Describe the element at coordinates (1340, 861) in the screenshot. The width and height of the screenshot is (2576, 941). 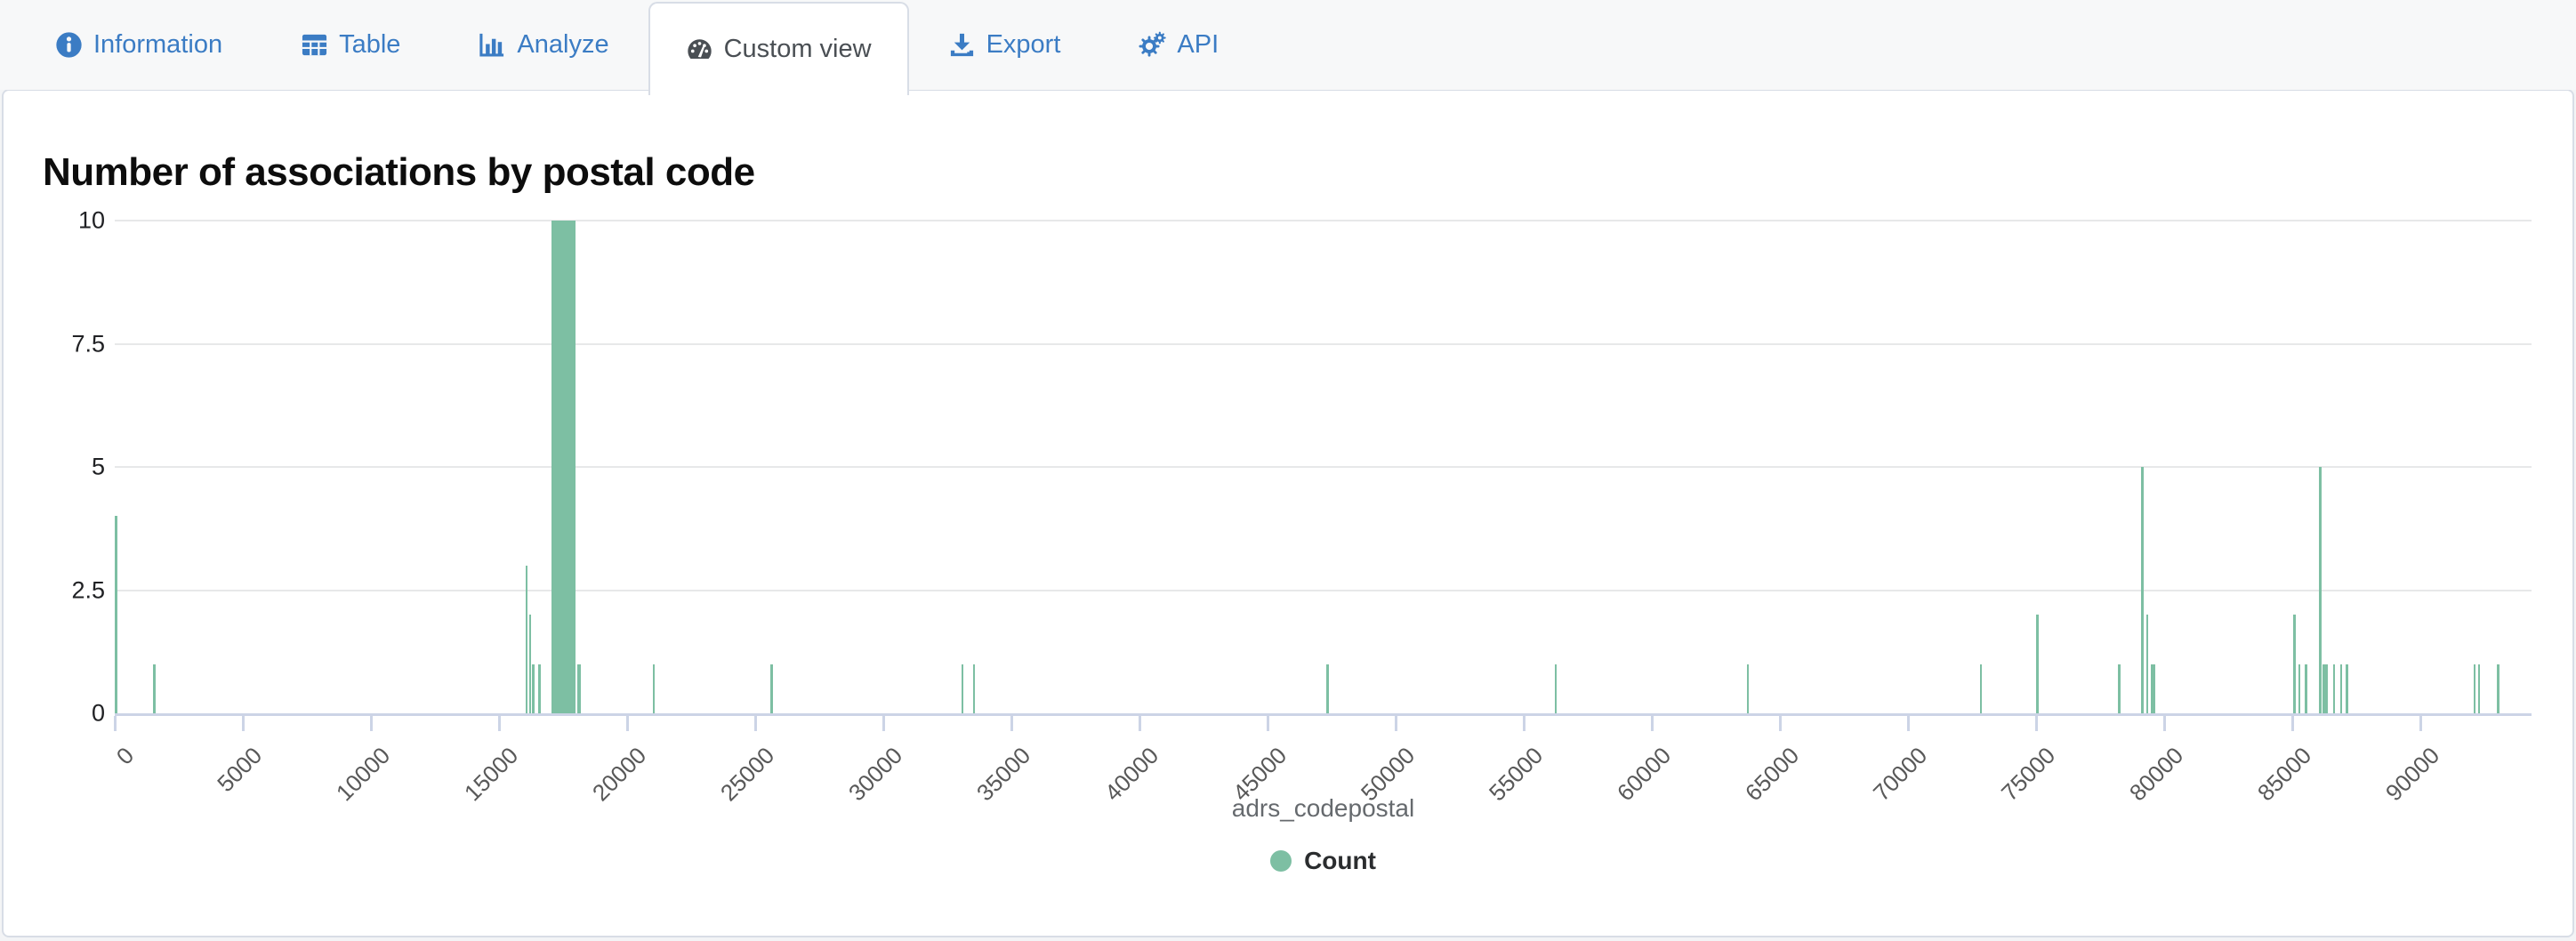
I see `legend-label: Count` at that location.